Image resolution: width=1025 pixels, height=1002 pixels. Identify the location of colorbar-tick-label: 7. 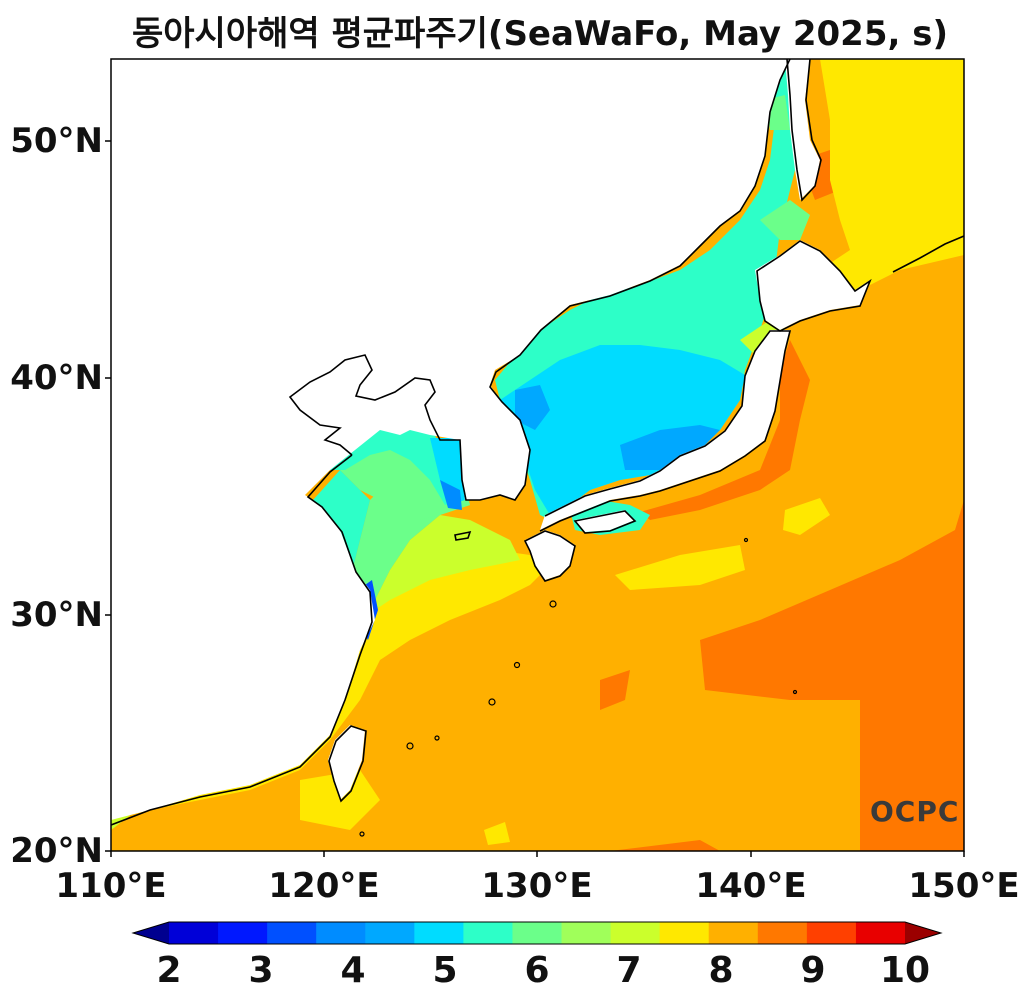
(629, 970).